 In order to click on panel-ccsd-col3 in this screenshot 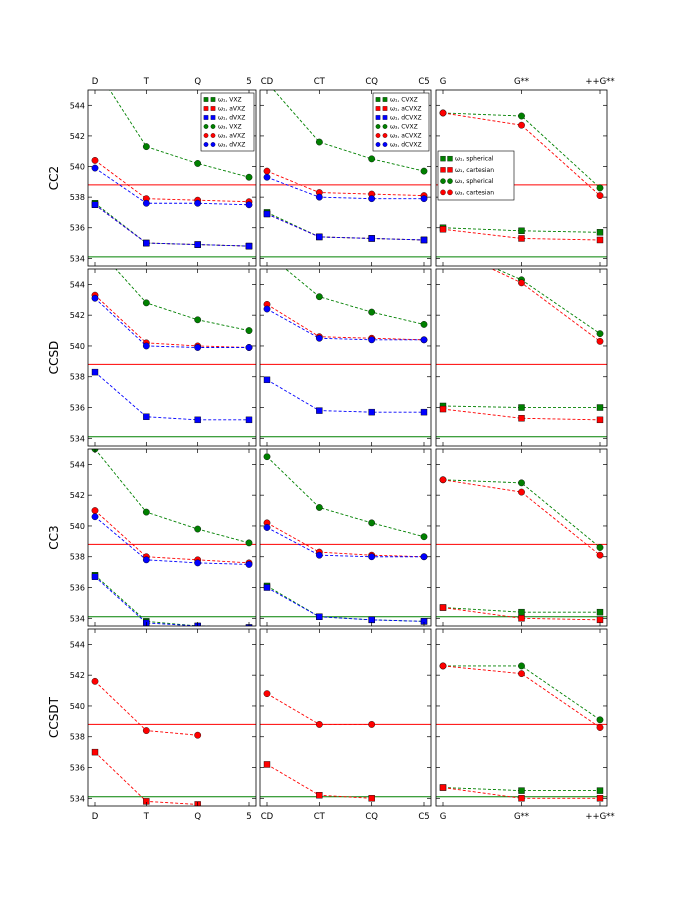, I will do `click(521, 357)`.